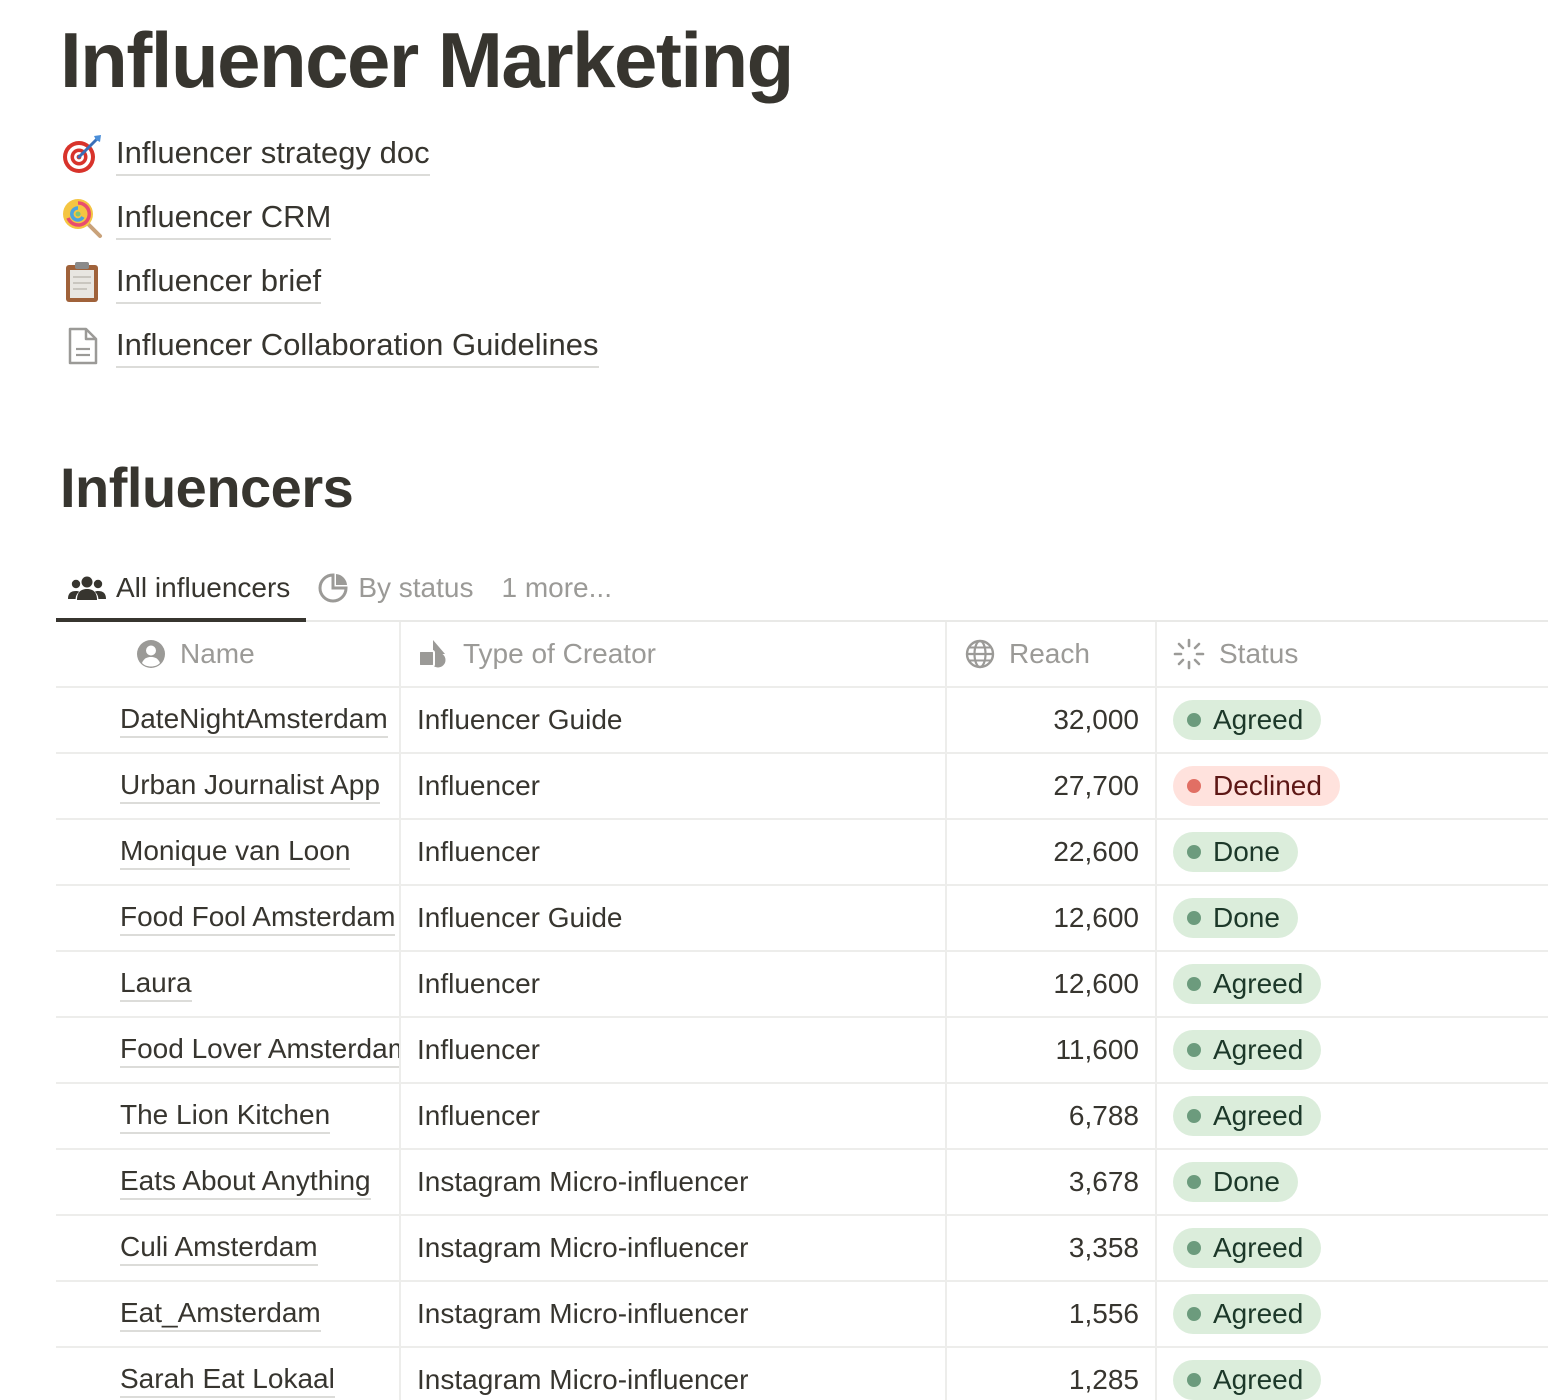 The height and width of the screenshot is (1400, 1548). I want to click on cell-name: Urban Journalist App, so click(228, 786).